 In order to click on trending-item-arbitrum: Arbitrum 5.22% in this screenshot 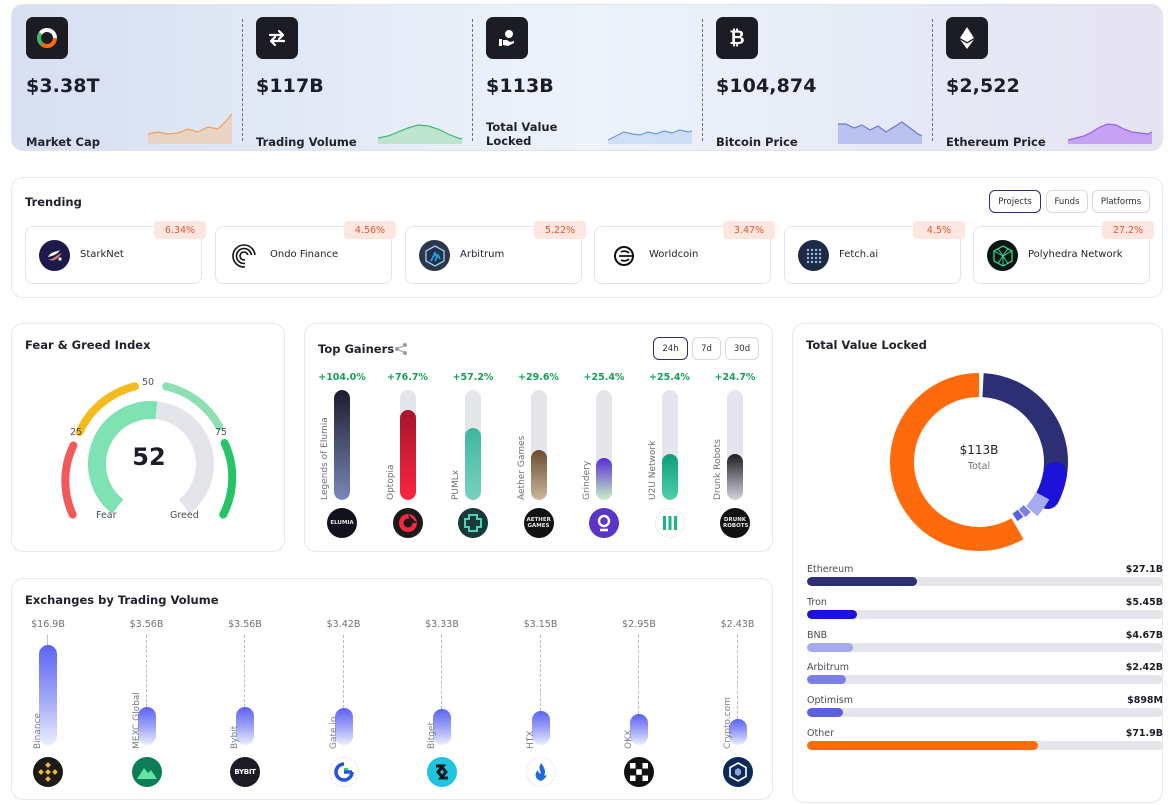, I will do `click(495, 252)`.